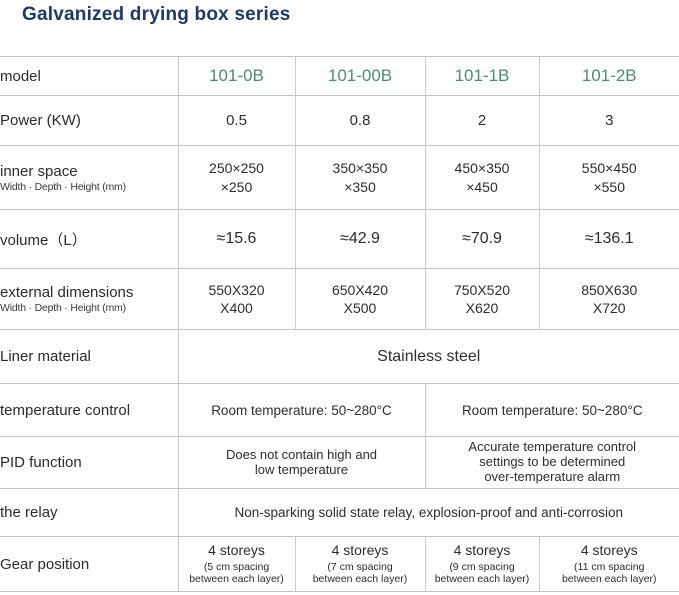  What do you see at coordinates (608, 120) in the screenshot?
I see `power-value: 3` at bounding box center [608, 120].